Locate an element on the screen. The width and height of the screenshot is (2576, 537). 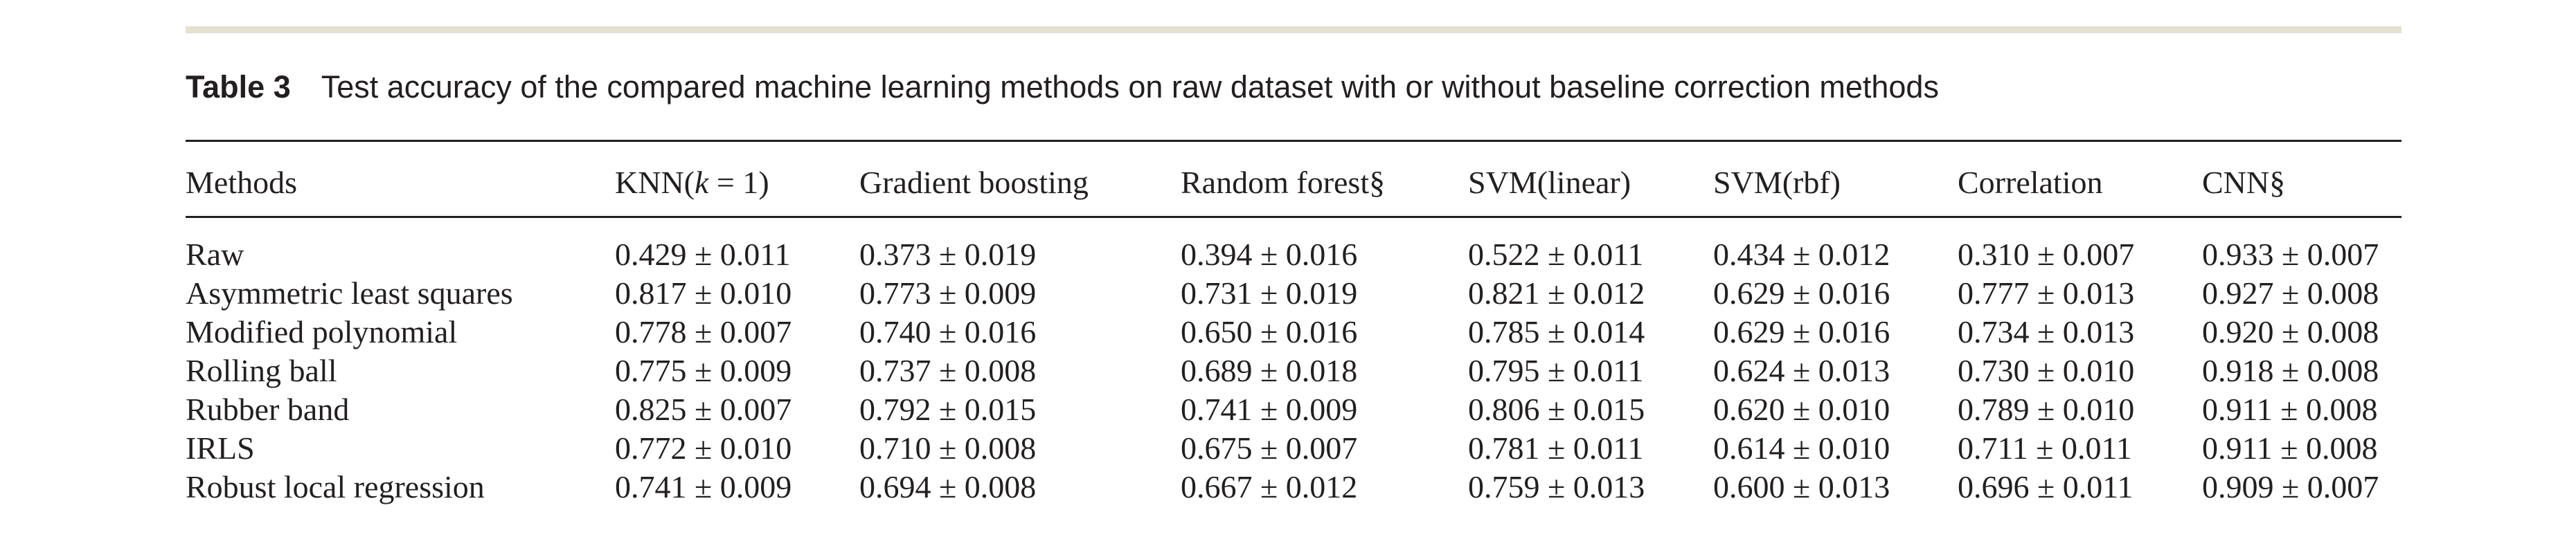
cell-correlation: 0.777 ± 0.013 is located at coordinates (2046, 293).